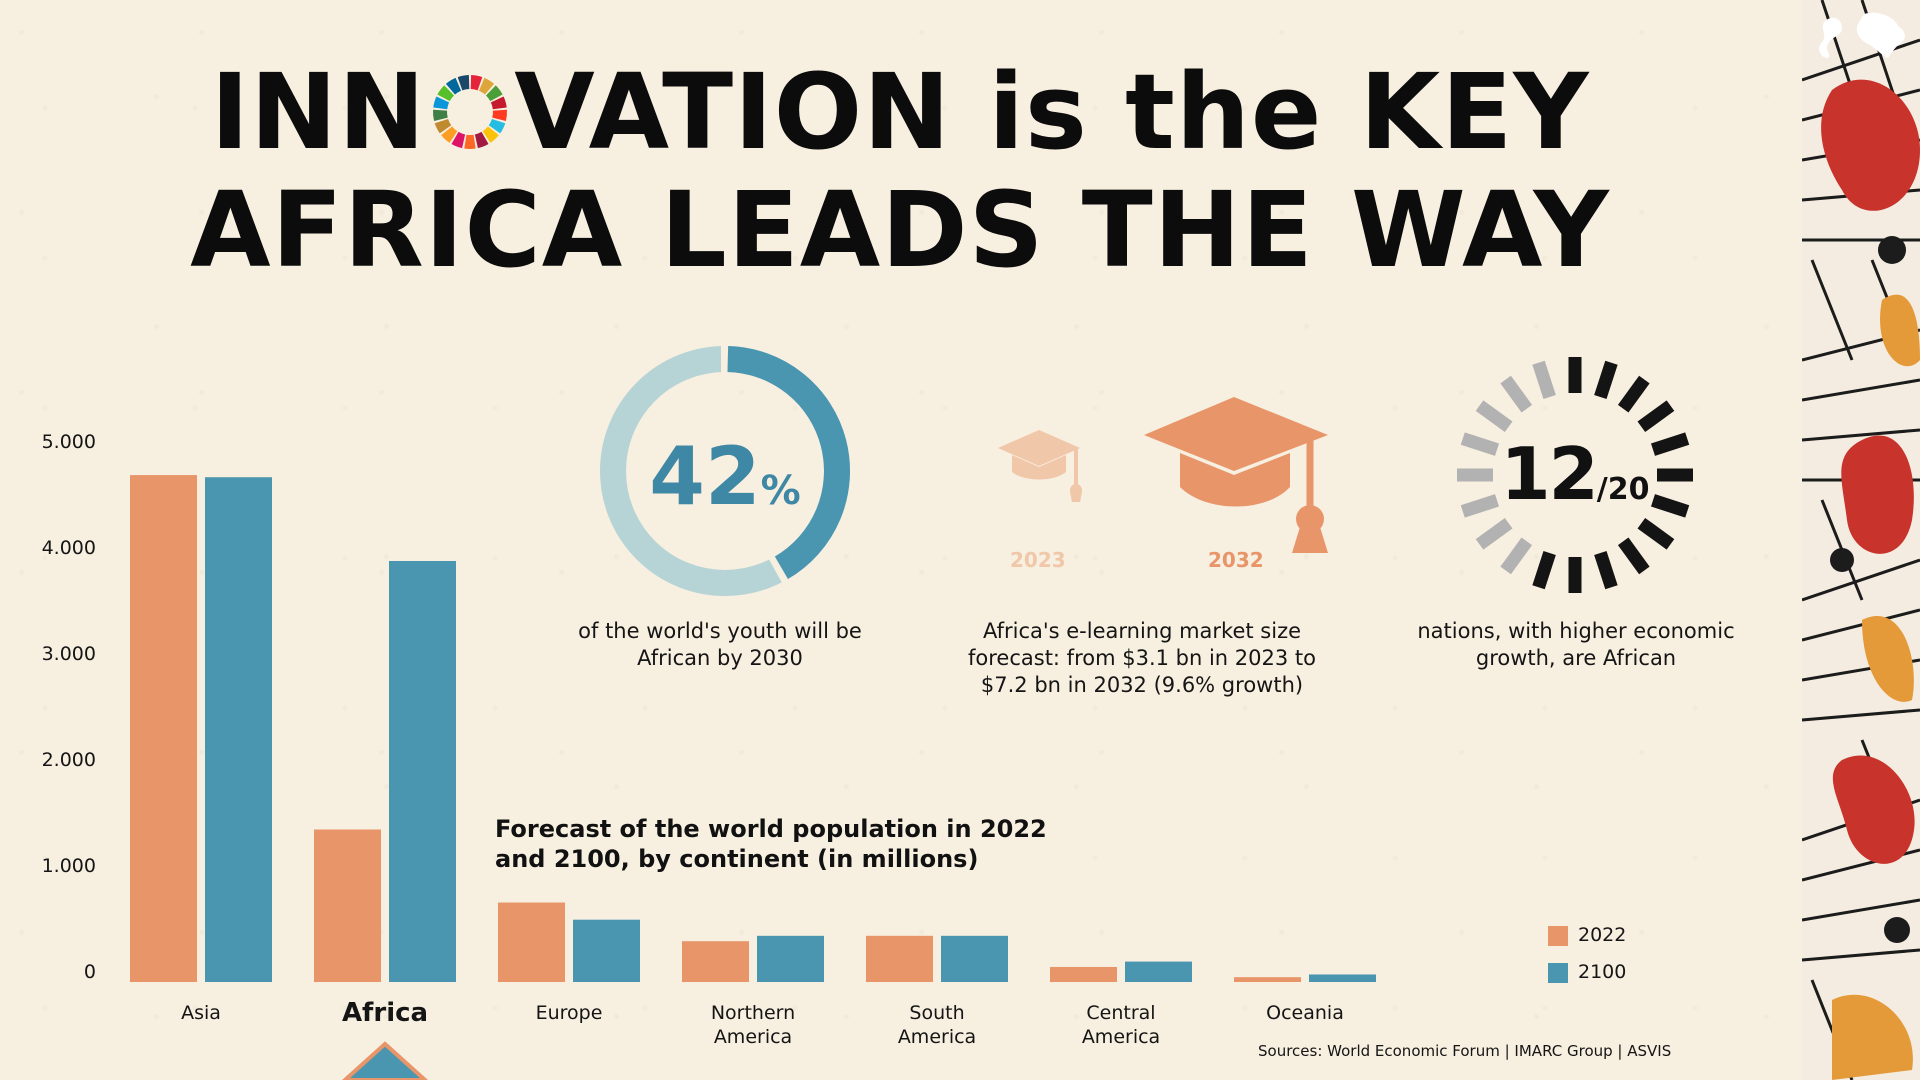  I want to click on bar-2100-asia, so click(238, 729).